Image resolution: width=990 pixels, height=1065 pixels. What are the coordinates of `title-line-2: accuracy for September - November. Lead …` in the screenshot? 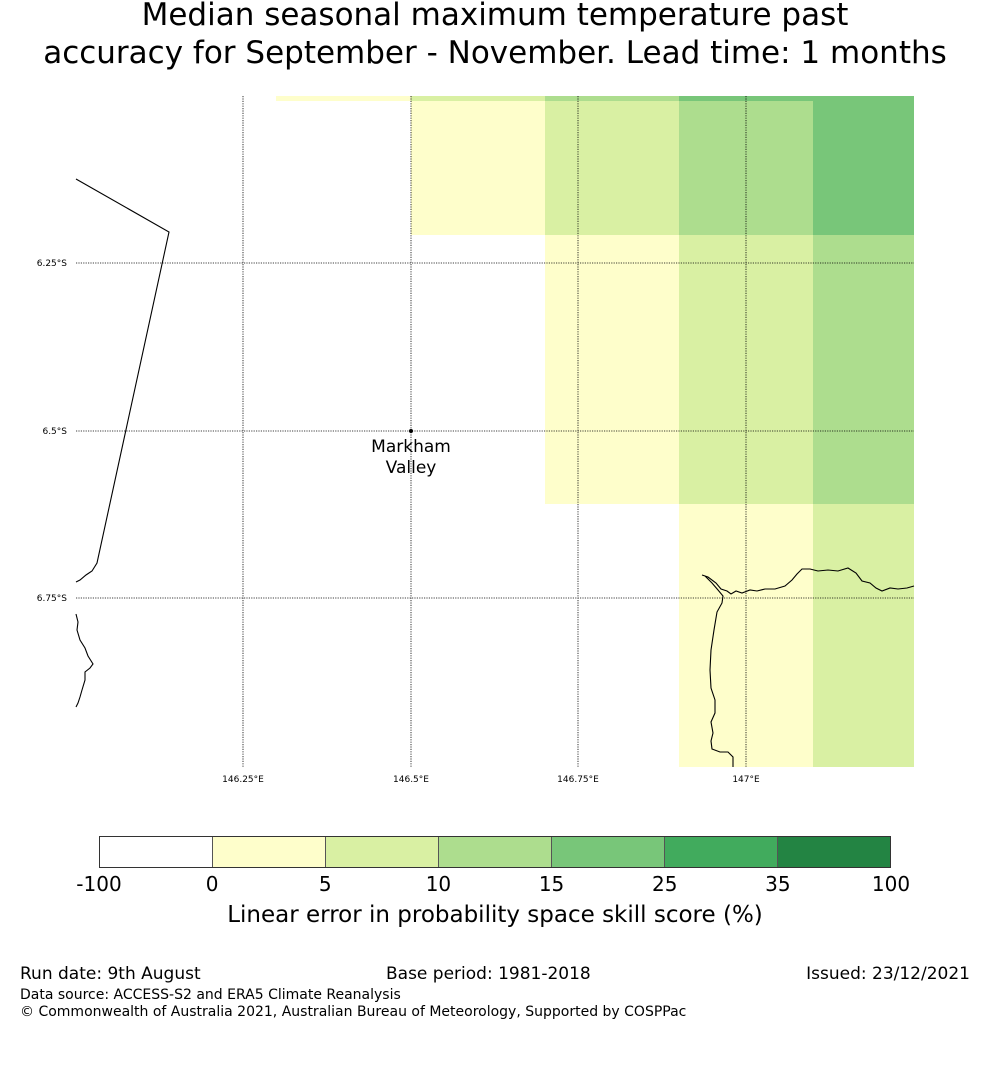 It's located at (495, 53).